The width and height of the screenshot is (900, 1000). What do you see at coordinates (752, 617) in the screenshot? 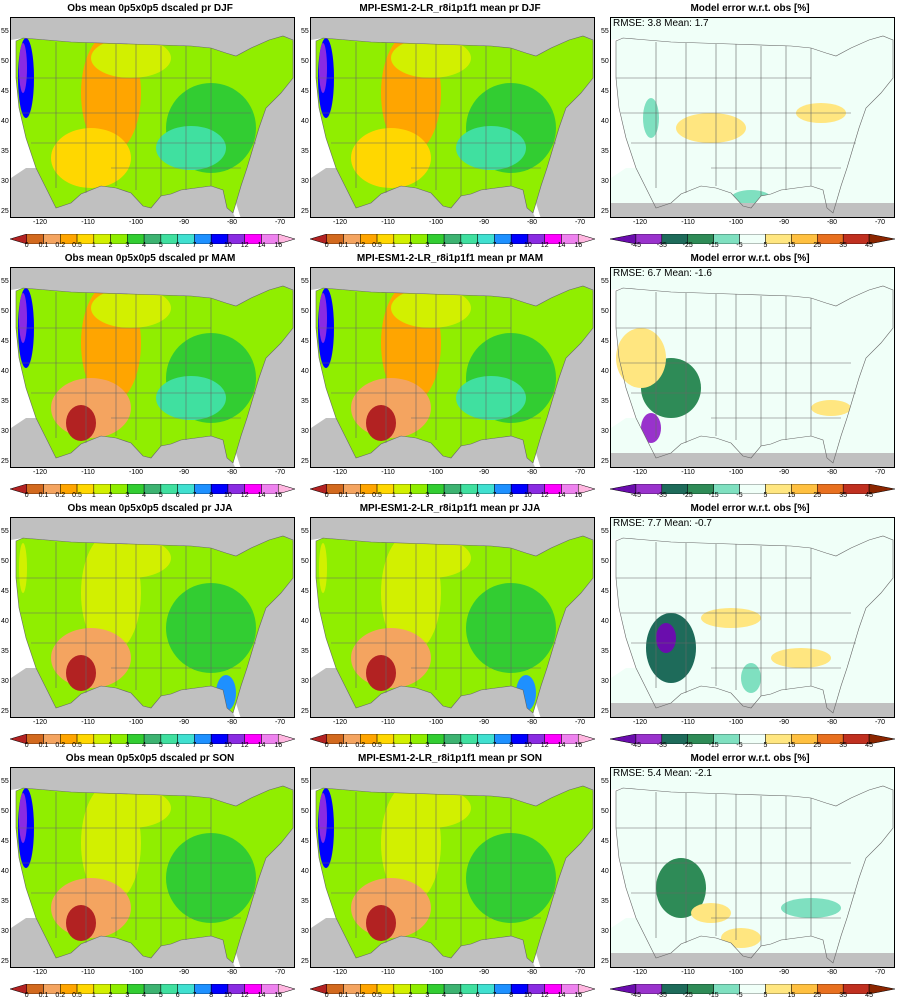
I see `map-frame: RMSE: 7.7 Mean: -0.7` at bounding box center [752, 617].